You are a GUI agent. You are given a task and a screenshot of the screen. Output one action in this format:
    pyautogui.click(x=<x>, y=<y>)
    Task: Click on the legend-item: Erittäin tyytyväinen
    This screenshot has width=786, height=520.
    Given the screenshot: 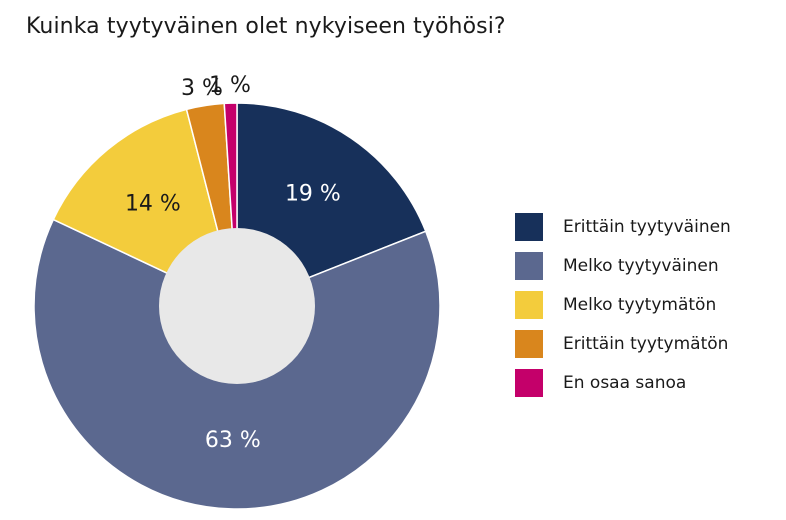 What is the action you would take?
    pyautogui.click(x=623, y=226)
    